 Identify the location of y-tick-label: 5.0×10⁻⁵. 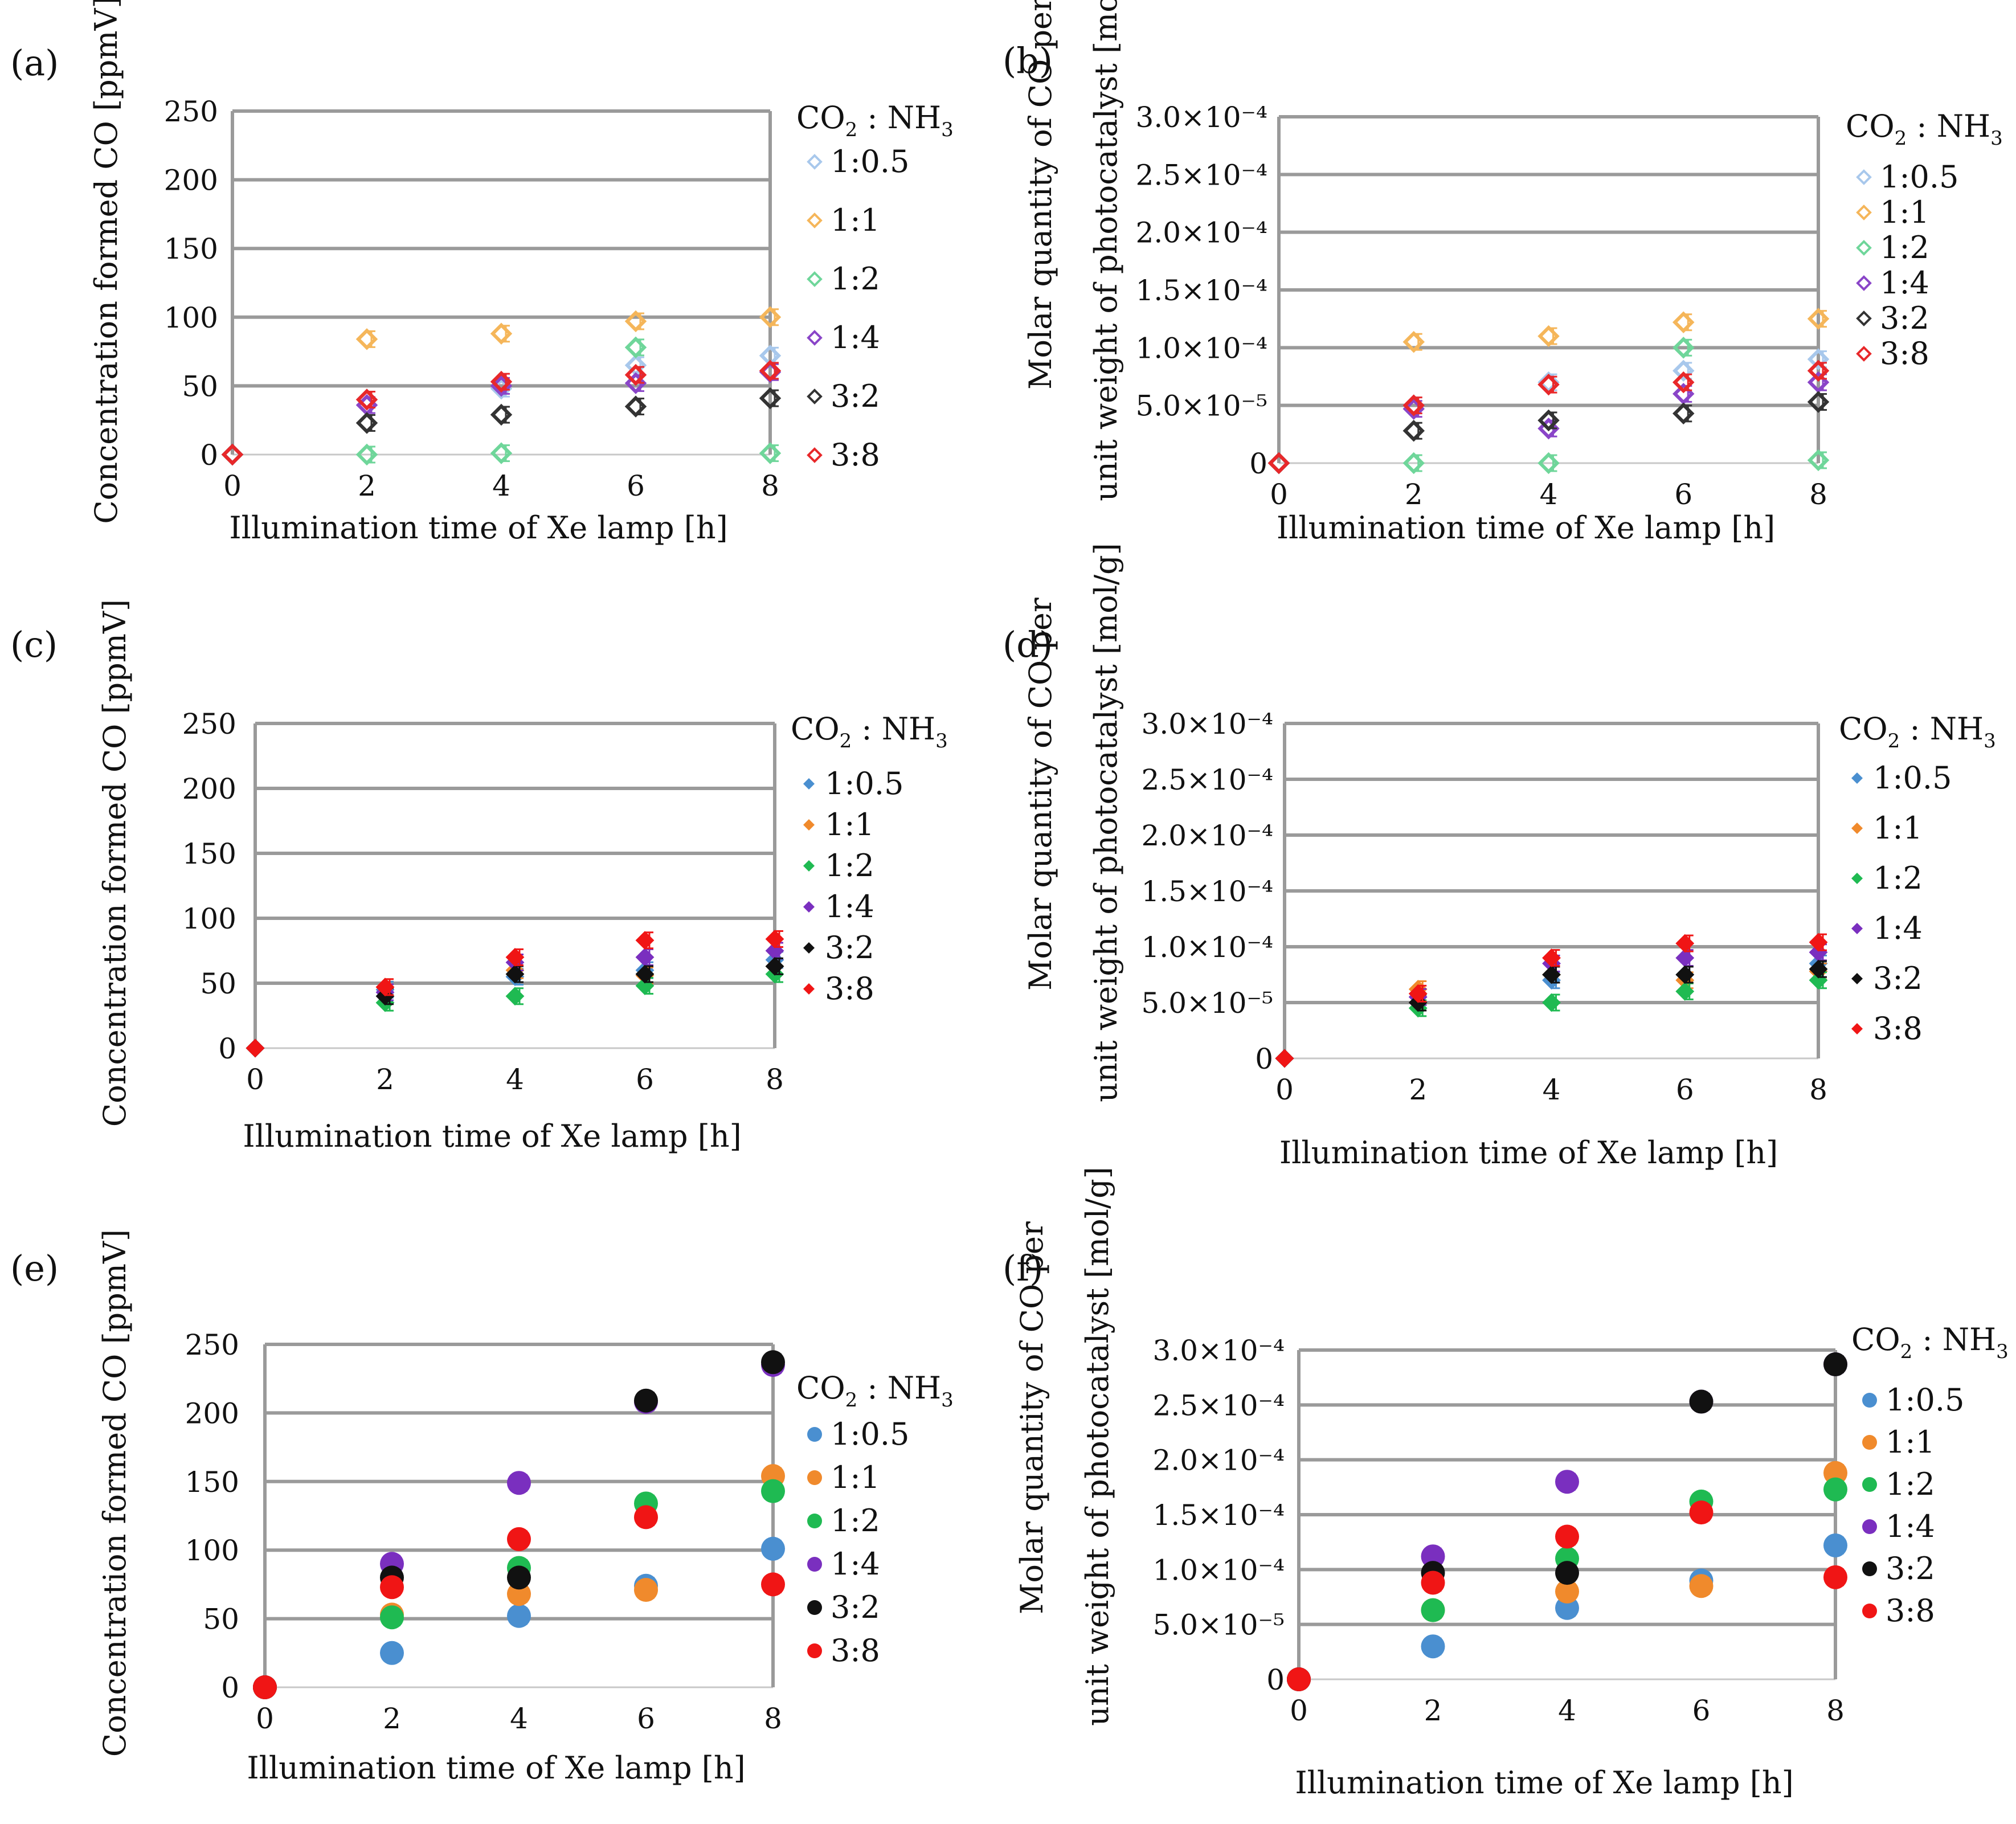
(1208, 1003).